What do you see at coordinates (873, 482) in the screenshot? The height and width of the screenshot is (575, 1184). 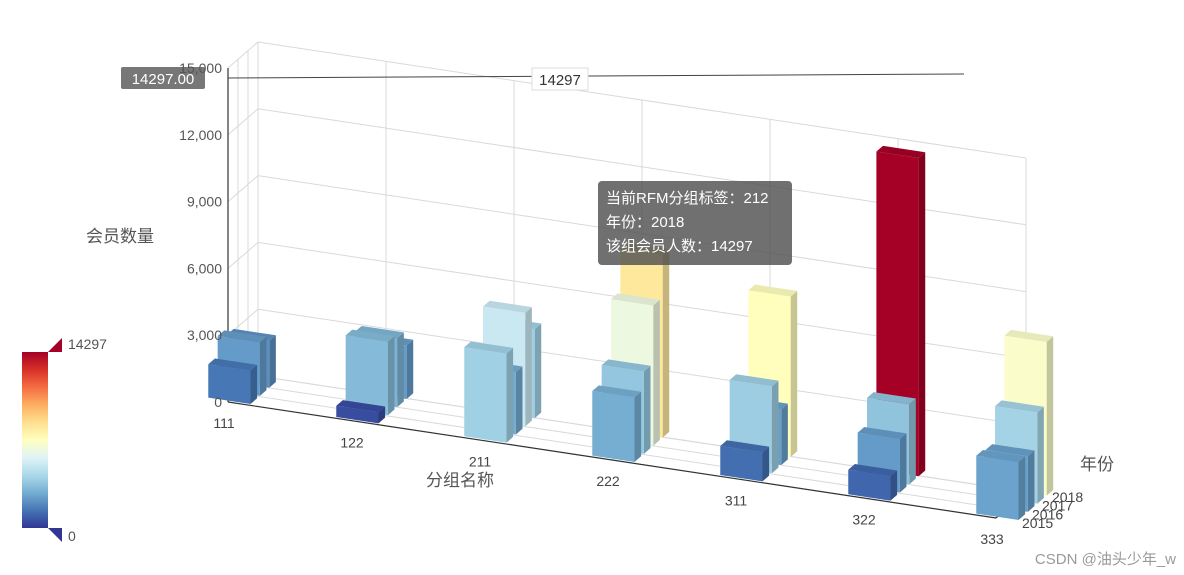 I see `bar-322-2015` at bounding box center [873, 482].